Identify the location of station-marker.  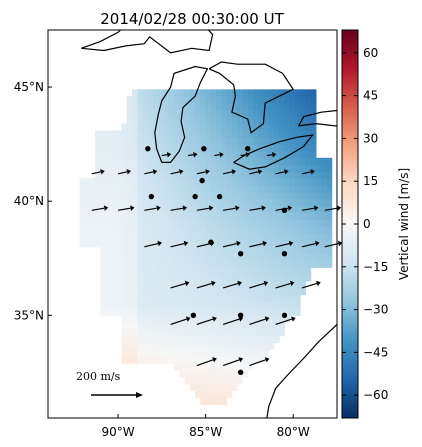
(148, 148).